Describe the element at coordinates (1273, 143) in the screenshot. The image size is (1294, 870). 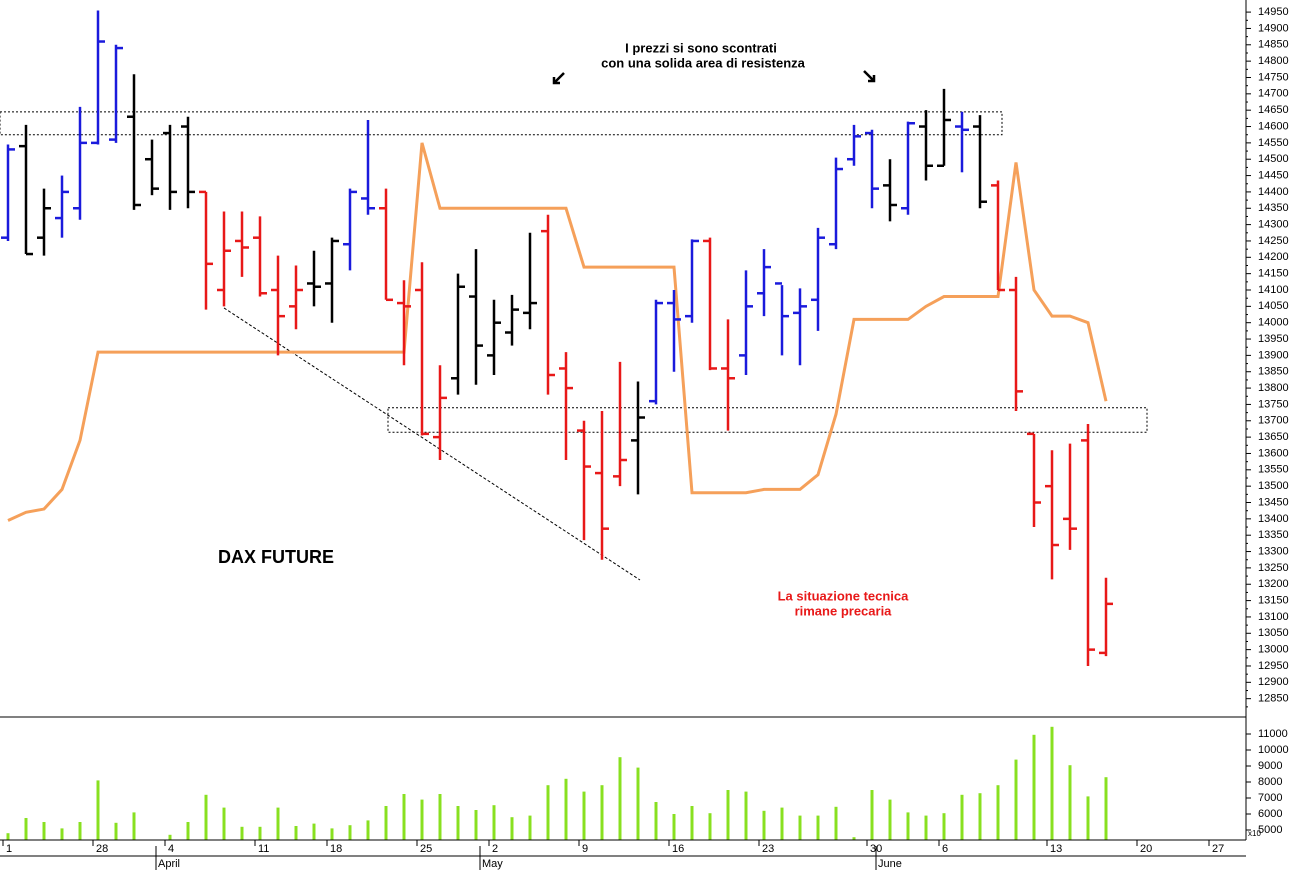
I see `y-tick-label: 14550` at that location.